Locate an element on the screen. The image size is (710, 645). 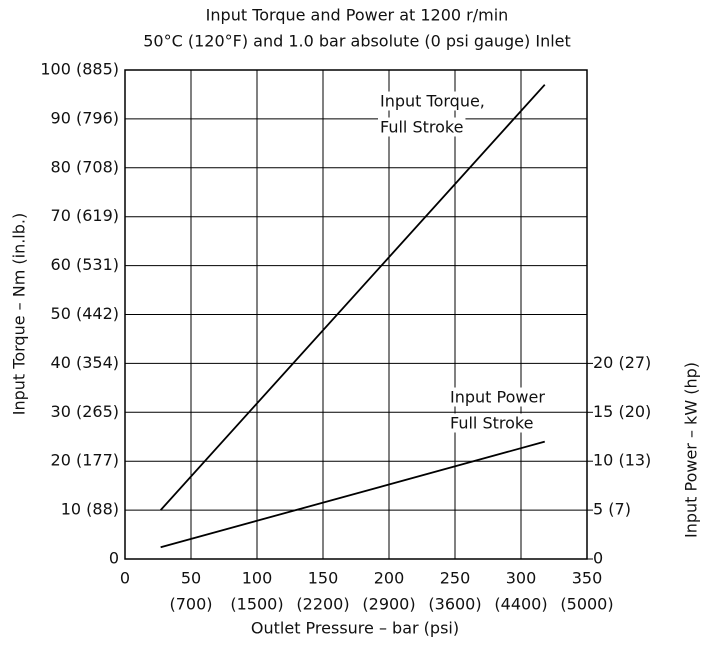
series-label: Input Torque, is located at coordinates (432, 101).